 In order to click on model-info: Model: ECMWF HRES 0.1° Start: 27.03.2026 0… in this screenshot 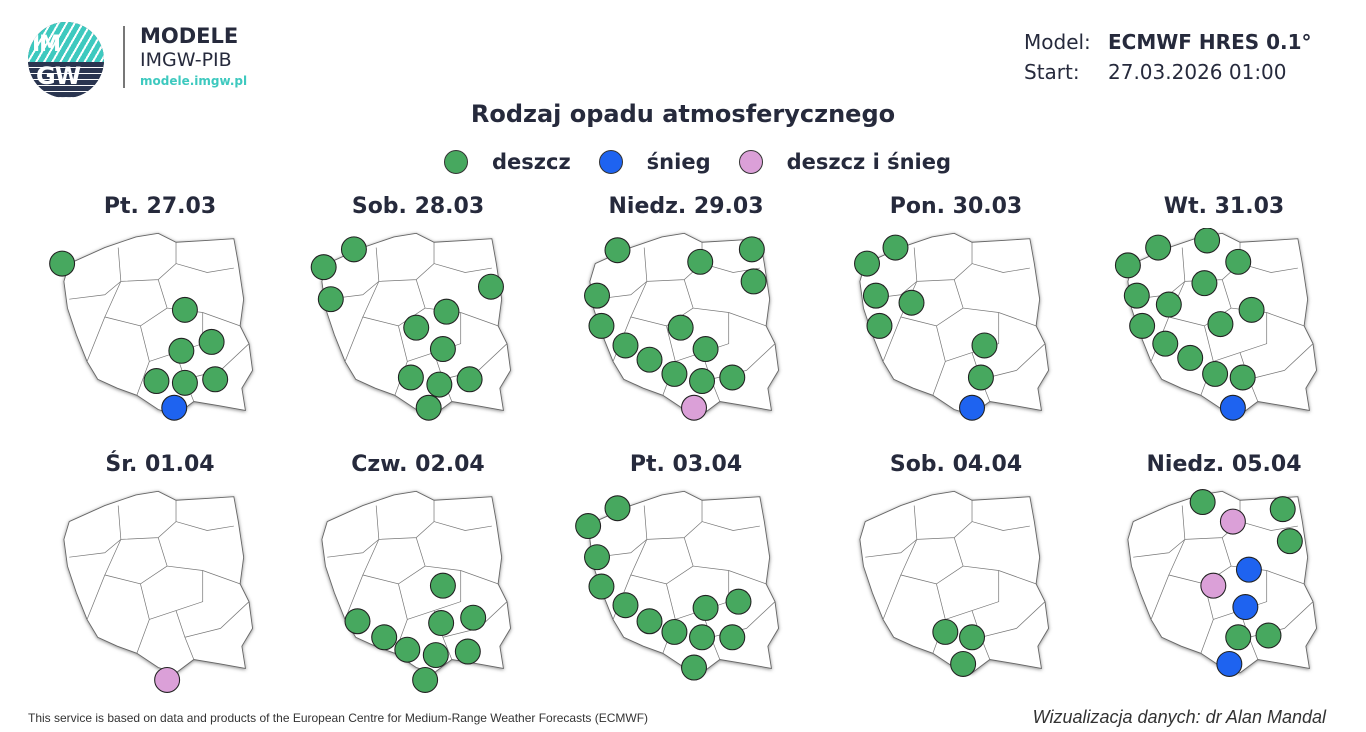, I will do `click(1168, 57)`.